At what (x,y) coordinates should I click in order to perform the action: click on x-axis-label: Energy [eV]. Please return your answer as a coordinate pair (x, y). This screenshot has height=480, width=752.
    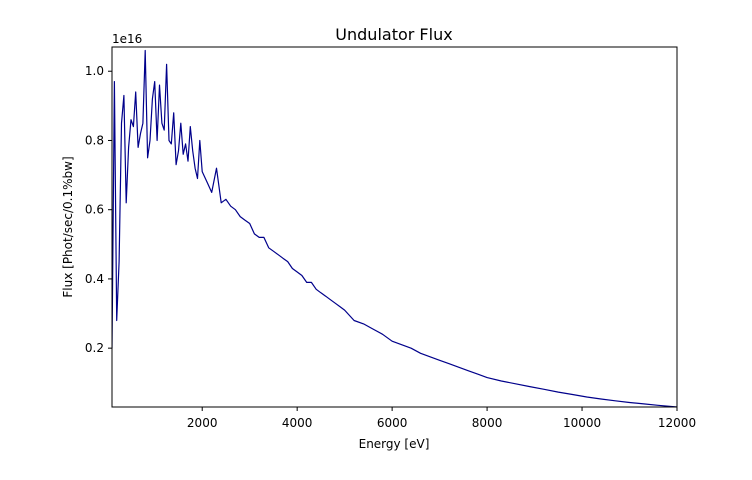
    Looking at the image, I should click on (394, 444).